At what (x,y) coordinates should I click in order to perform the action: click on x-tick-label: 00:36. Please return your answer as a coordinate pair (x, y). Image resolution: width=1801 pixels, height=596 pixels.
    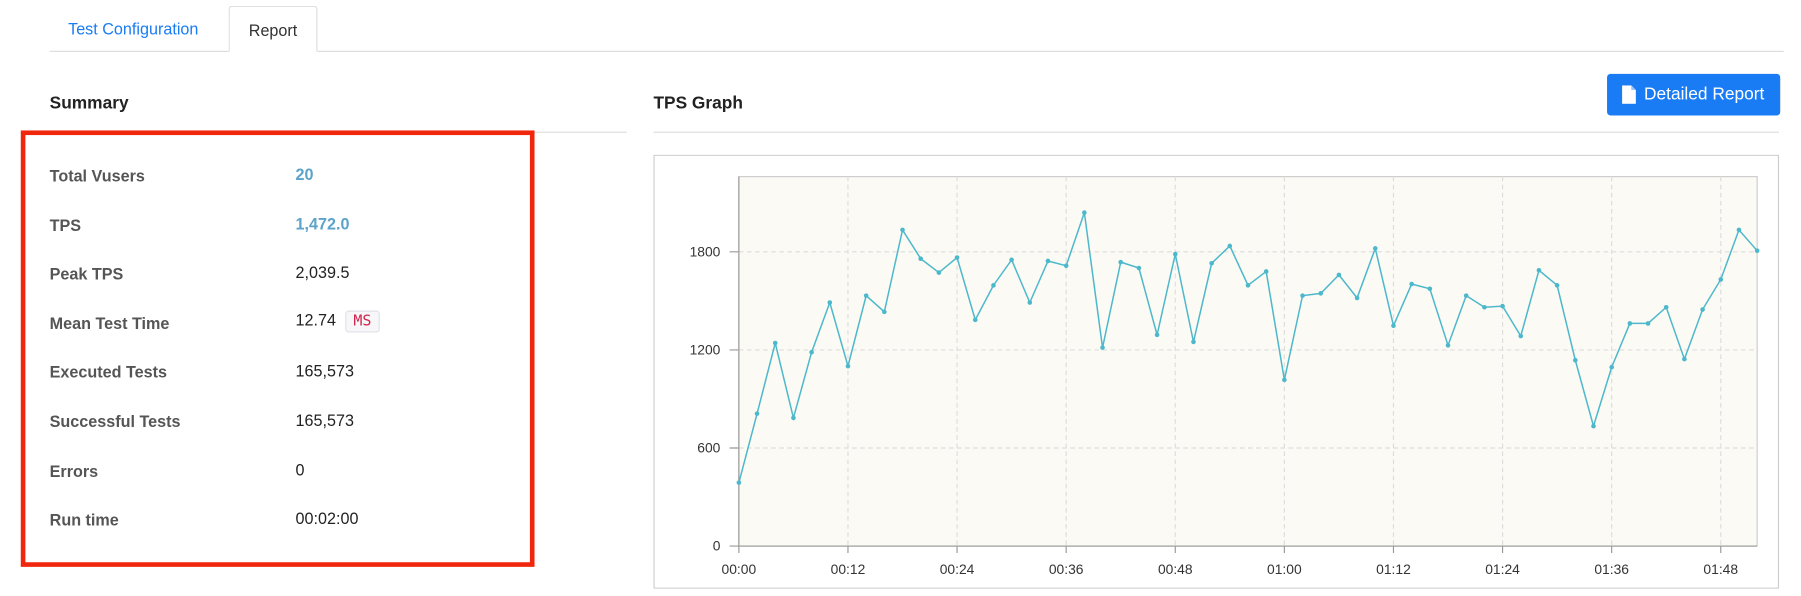
    Looking at the image, I should click on (1066, 569).